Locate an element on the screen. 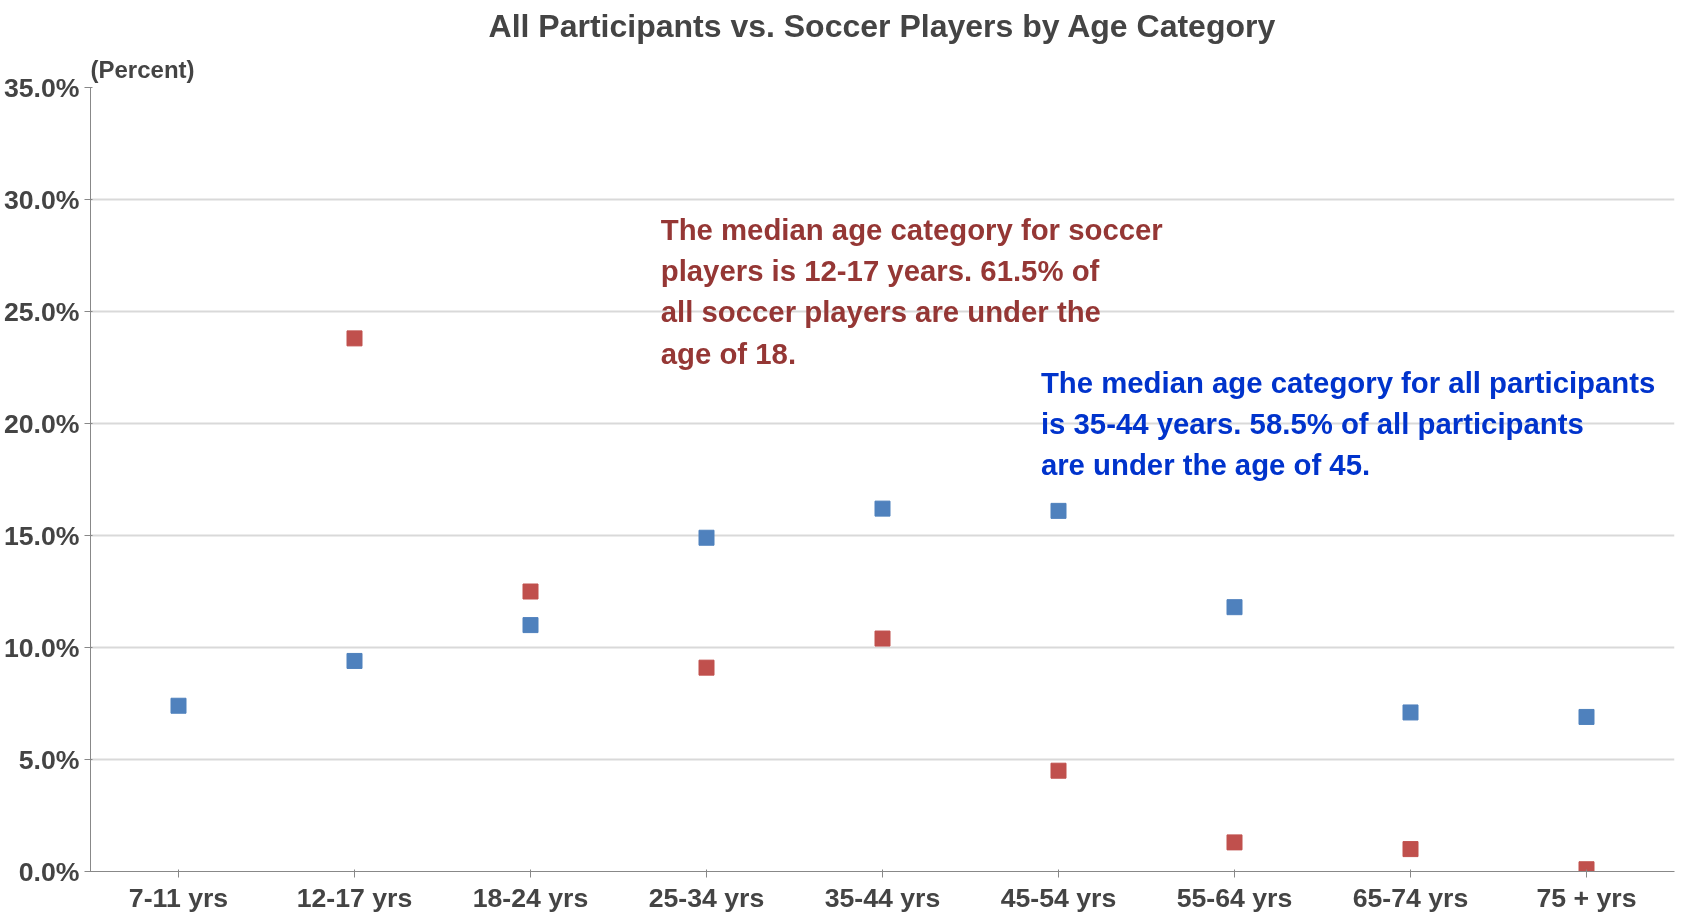  x-tick-label: 18-24 yrs is located at coordinates (530, 897).